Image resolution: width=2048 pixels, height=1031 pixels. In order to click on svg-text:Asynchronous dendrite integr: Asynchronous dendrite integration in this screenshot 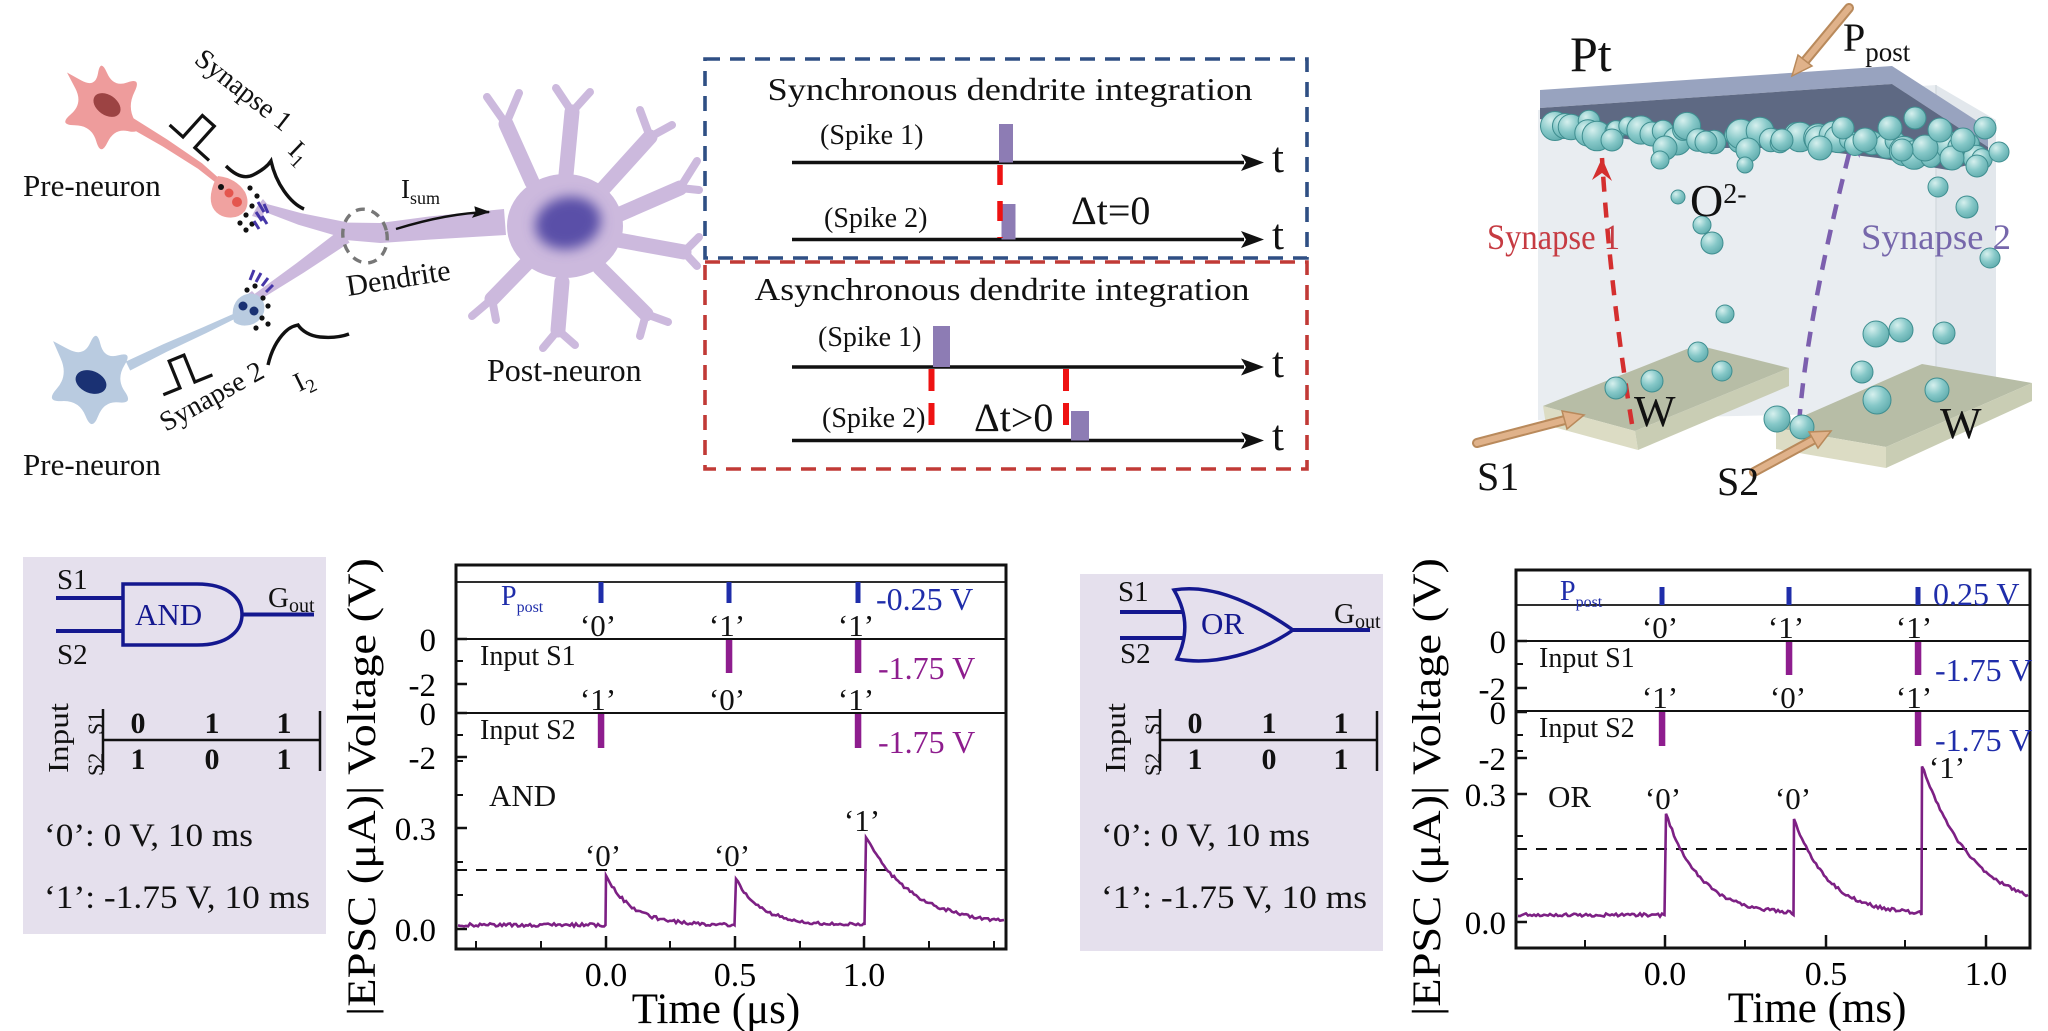, I will do `click(1002, 289)`.